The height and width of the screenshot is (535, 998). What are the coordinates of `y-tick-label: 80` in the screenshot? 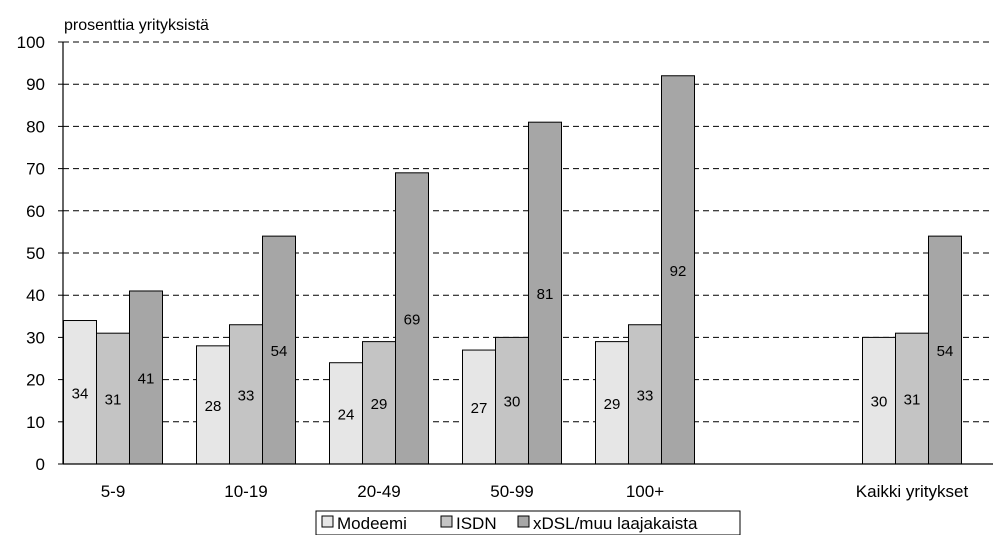 It's located at (35, 126).